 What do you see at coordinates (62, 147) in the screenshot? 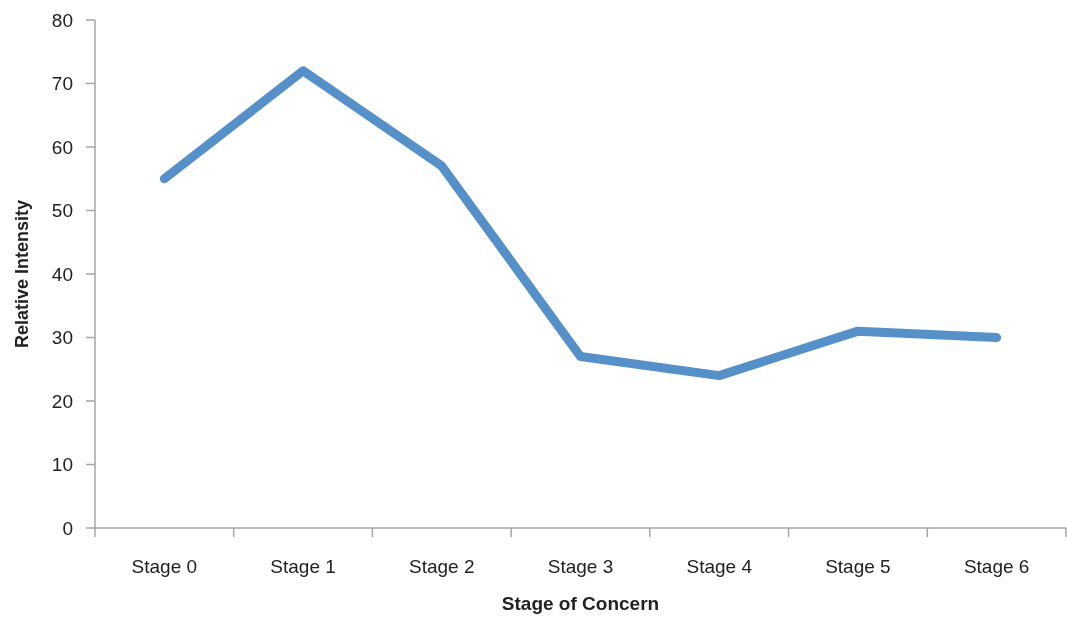
I see `y-tick-label: 60` at bounding box center [62, 147].